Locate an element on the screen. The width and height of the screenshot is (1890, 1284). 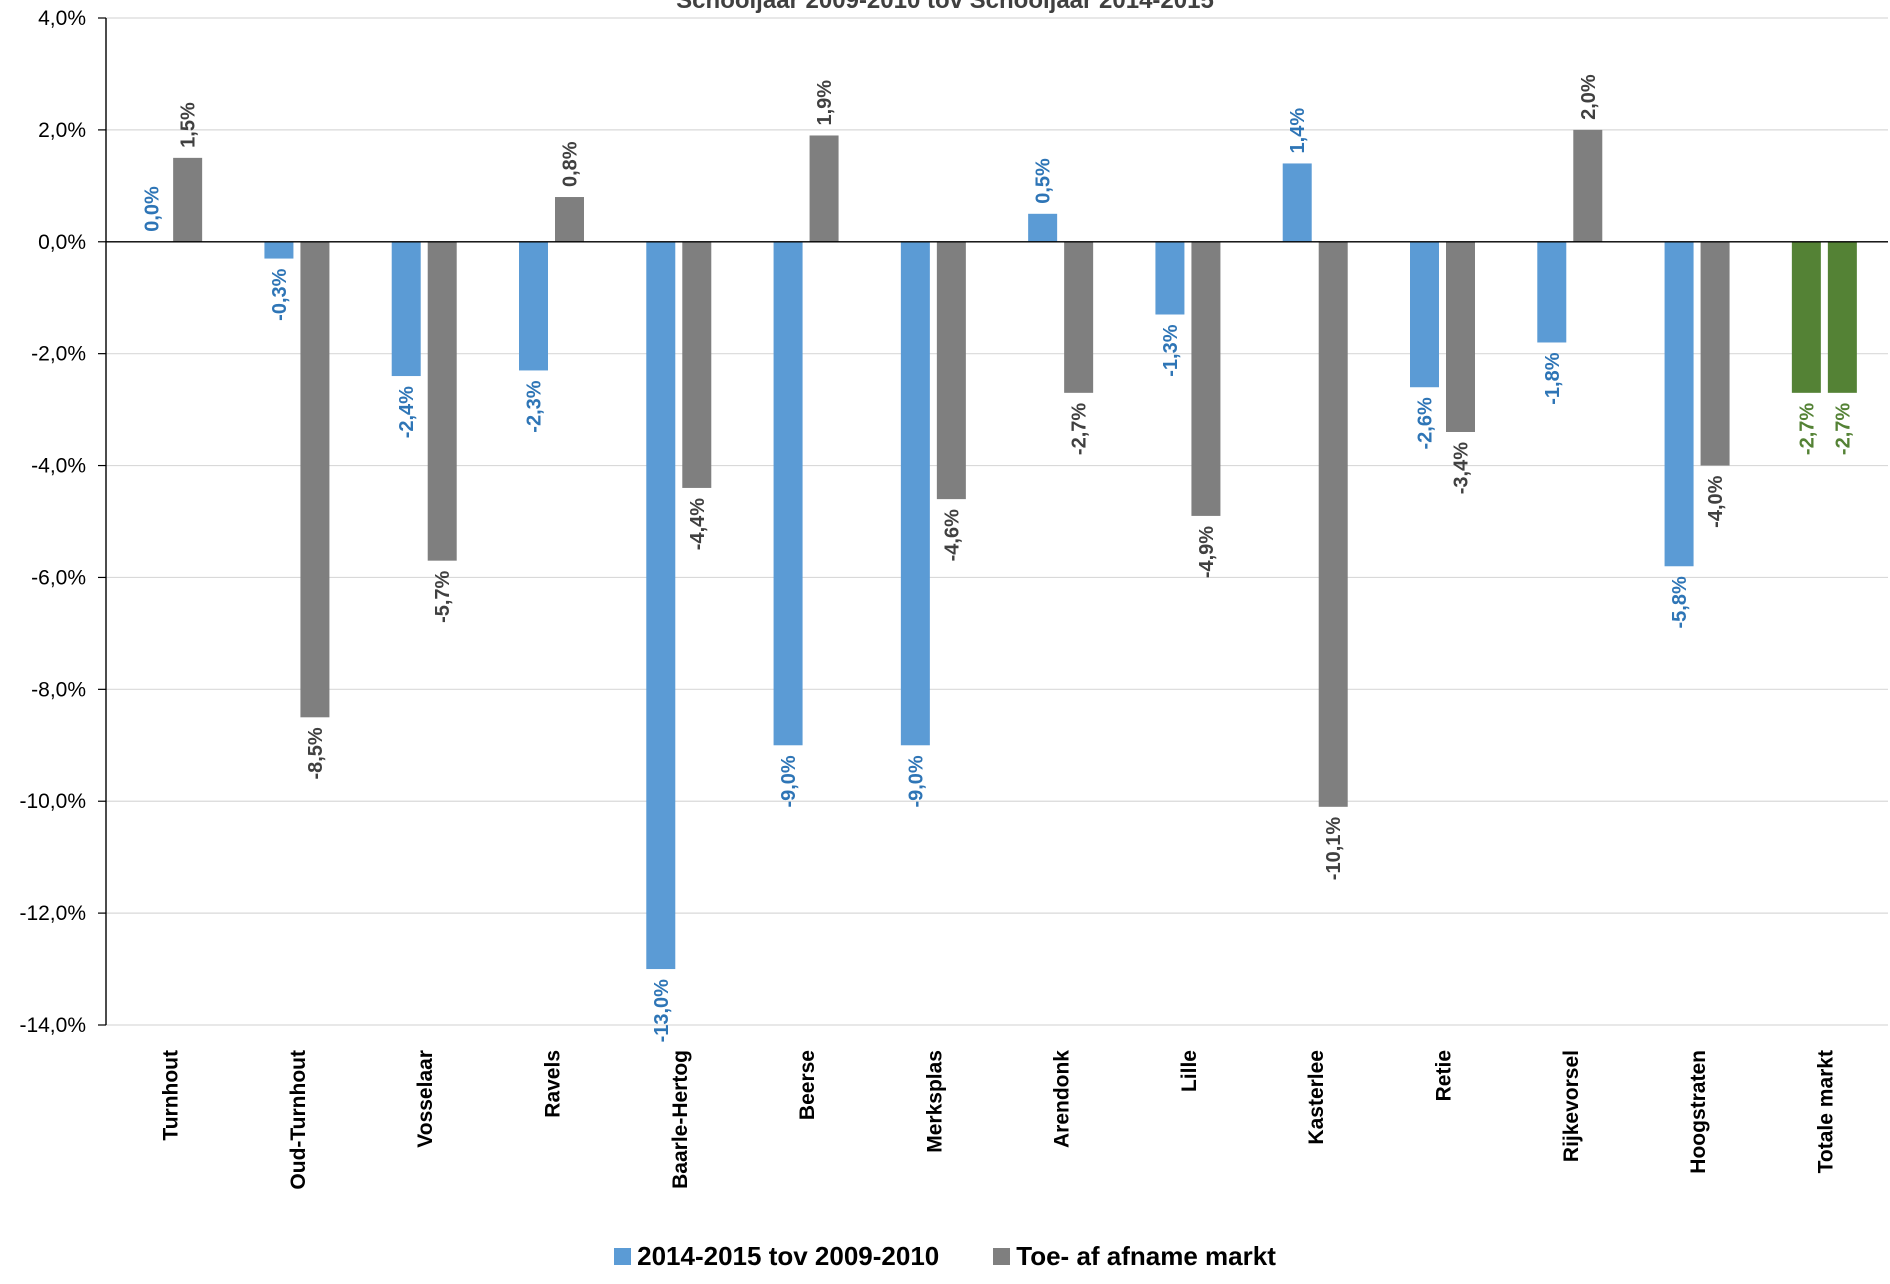
x-tick-label: Merksplas is located at coordinates (934, 1101).